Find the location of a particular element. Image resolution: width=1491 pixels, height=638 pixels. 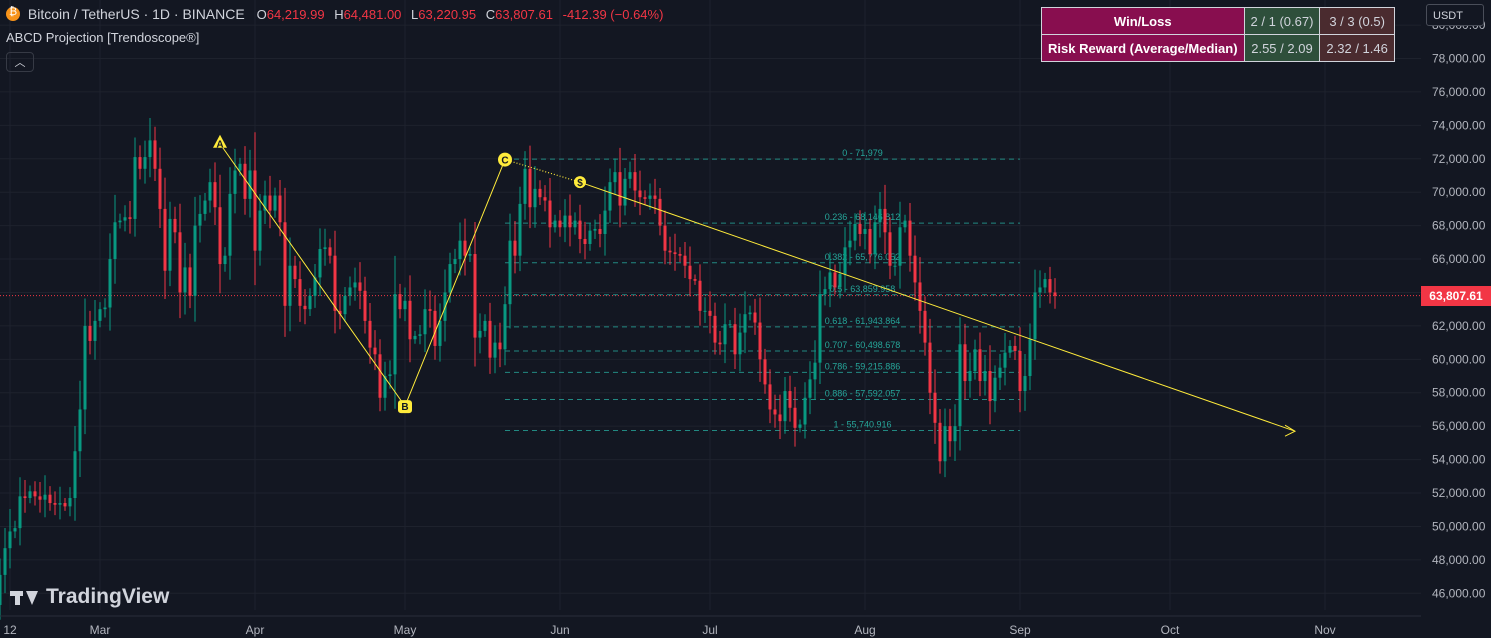

ohlc-open-key: O is located at coordinates (261, 14).